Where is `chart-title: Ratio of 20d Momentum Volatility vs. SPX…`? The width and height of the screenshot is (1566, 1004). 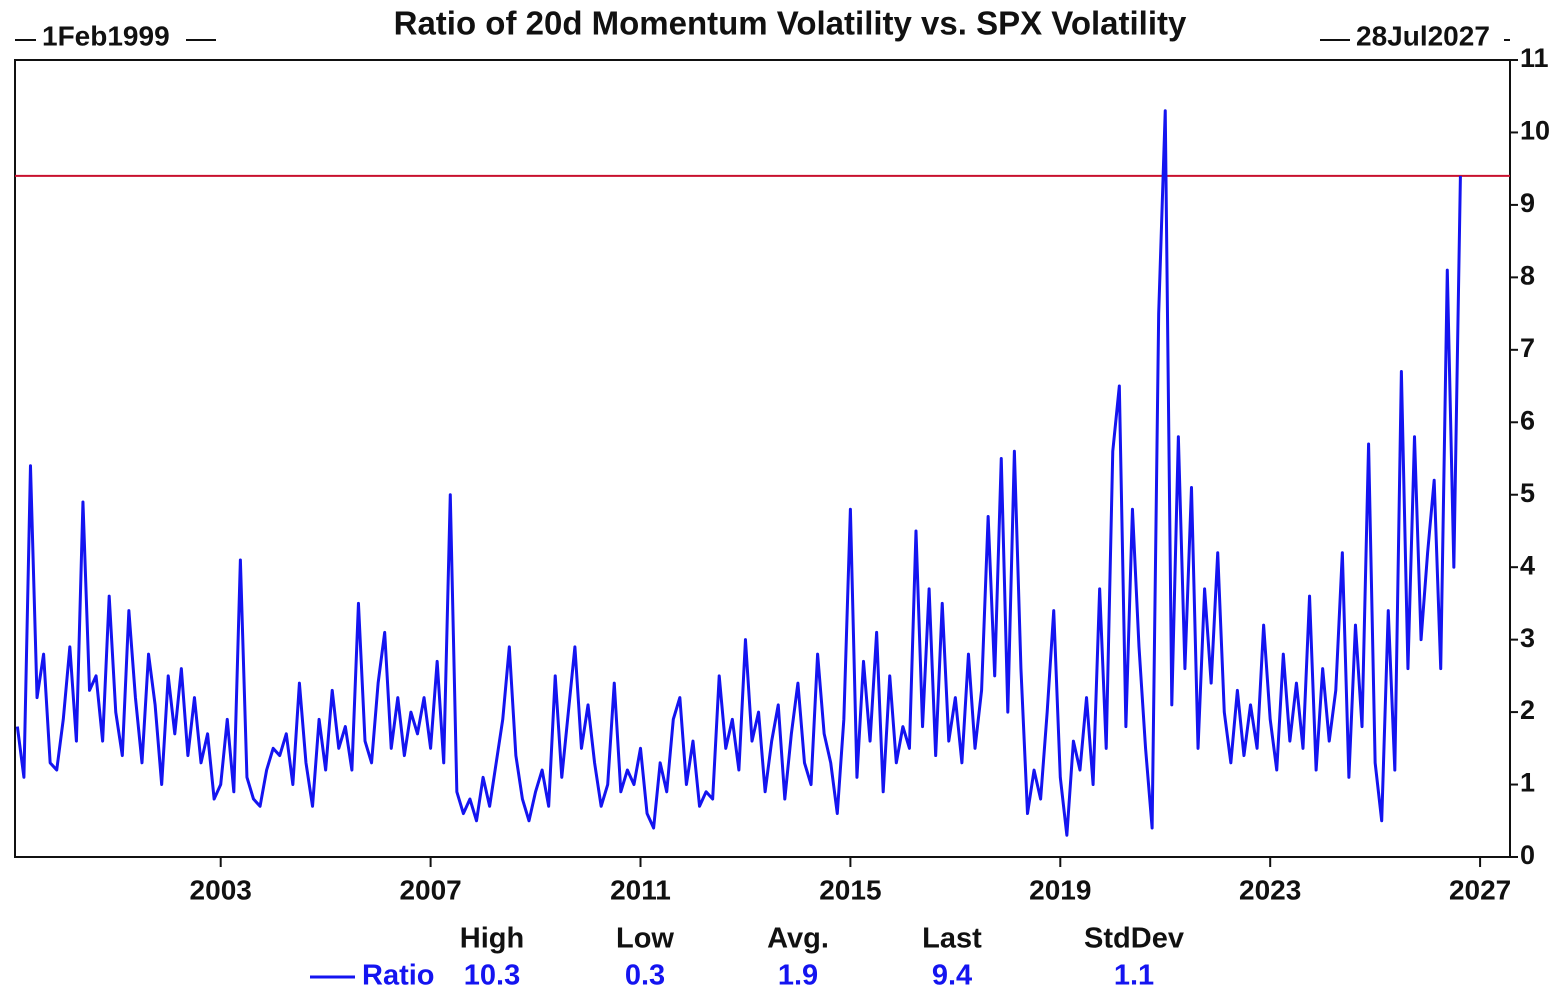
chart-title: Ratio of 20d Momentum Volatility vs. SPX… is located at coordinates (790, 23).